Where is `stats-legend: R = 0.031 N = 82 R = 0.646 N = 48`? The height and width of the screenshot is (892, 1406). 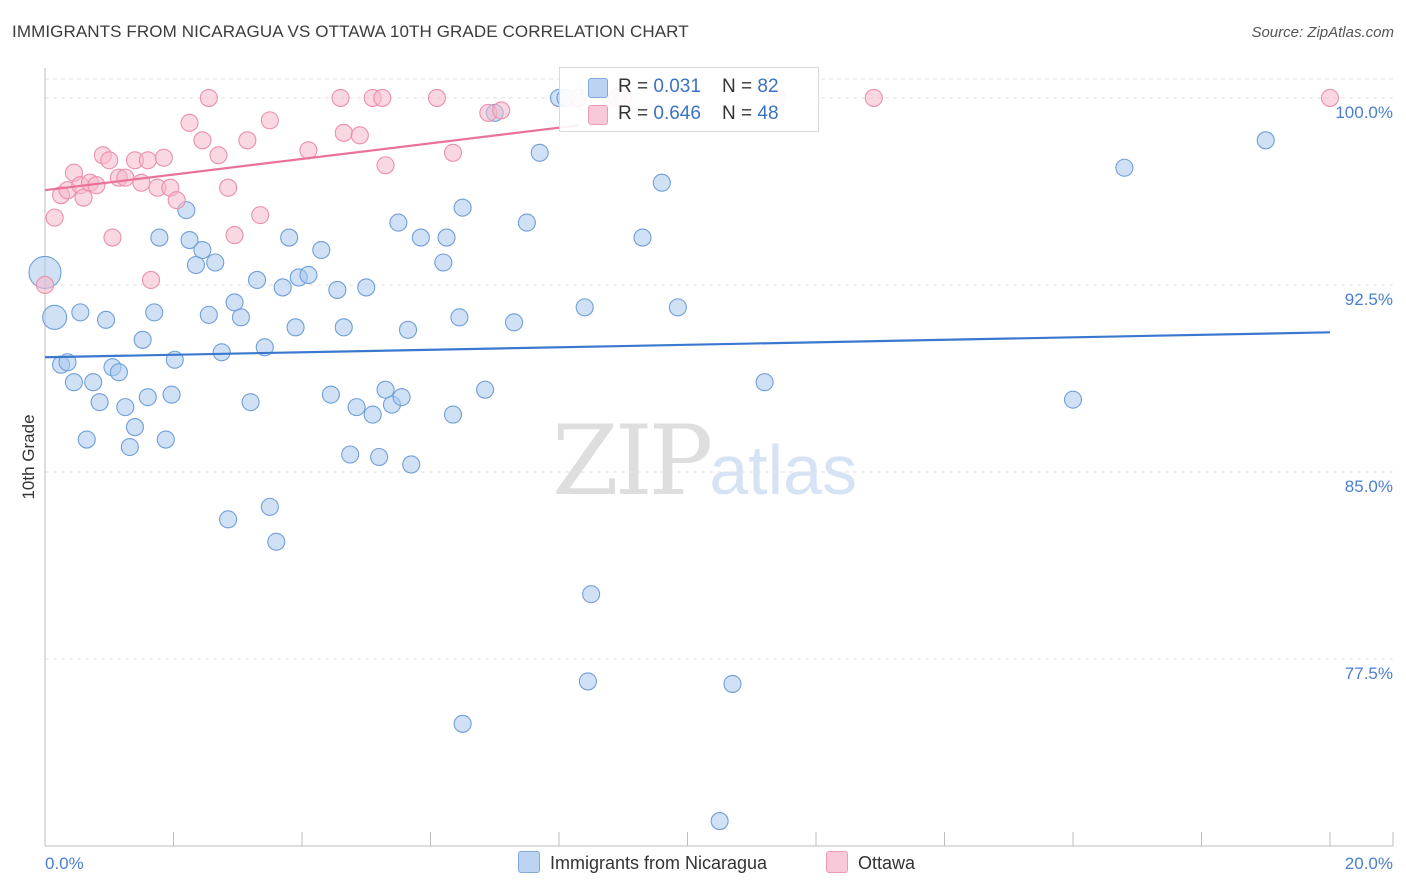
stats-legend: R = 0.031 N = 82 R = 0.646 N = 48 is located at coordinates (689, 99).